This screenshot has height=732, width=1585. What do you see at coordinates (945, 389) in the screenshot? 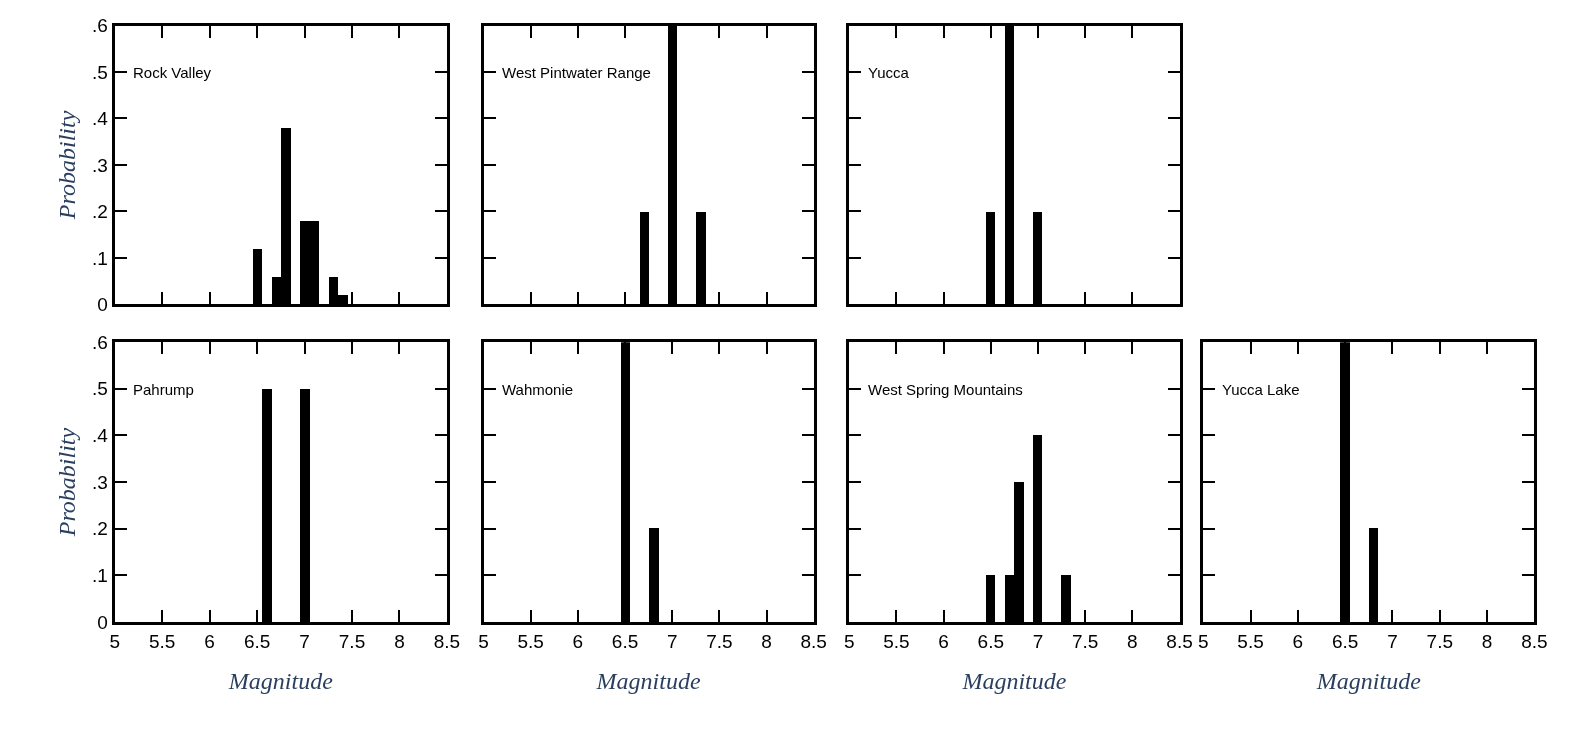
I see `text: West Spring Mountains` at bounding box center [945, 389].